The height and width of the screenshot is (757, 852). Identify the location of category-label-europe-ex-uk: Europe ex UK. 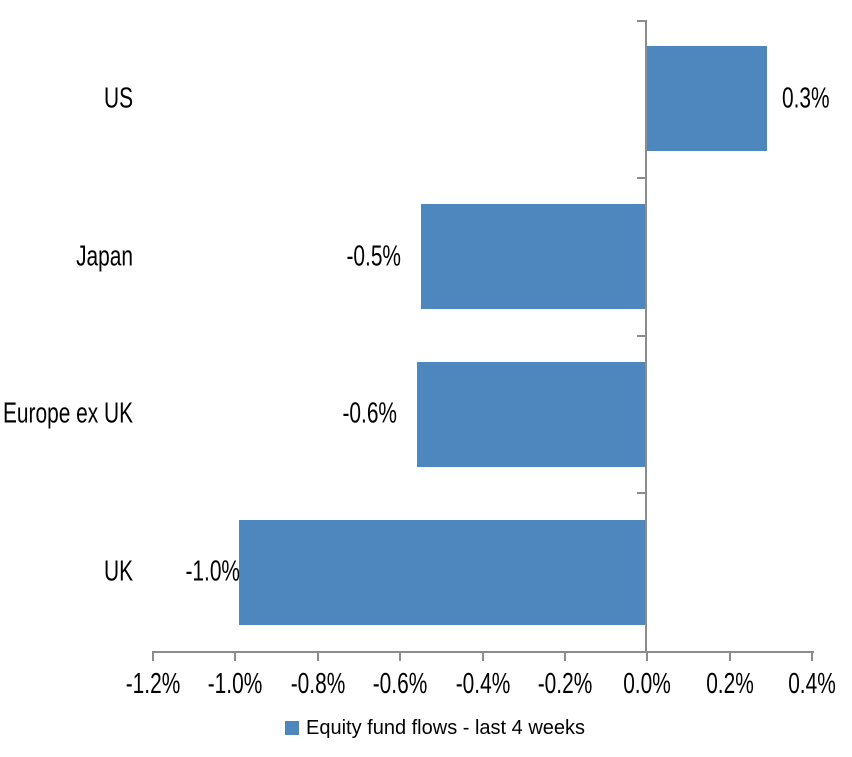
(68, 413).